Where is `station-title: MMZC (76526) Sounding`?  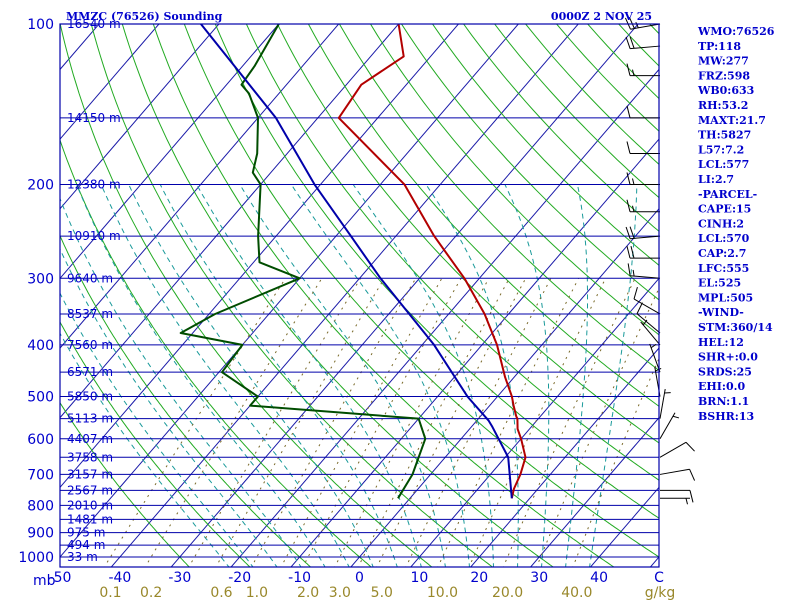
station-title: MMZC (76526) Sounding is located at coordinates (144, 16).